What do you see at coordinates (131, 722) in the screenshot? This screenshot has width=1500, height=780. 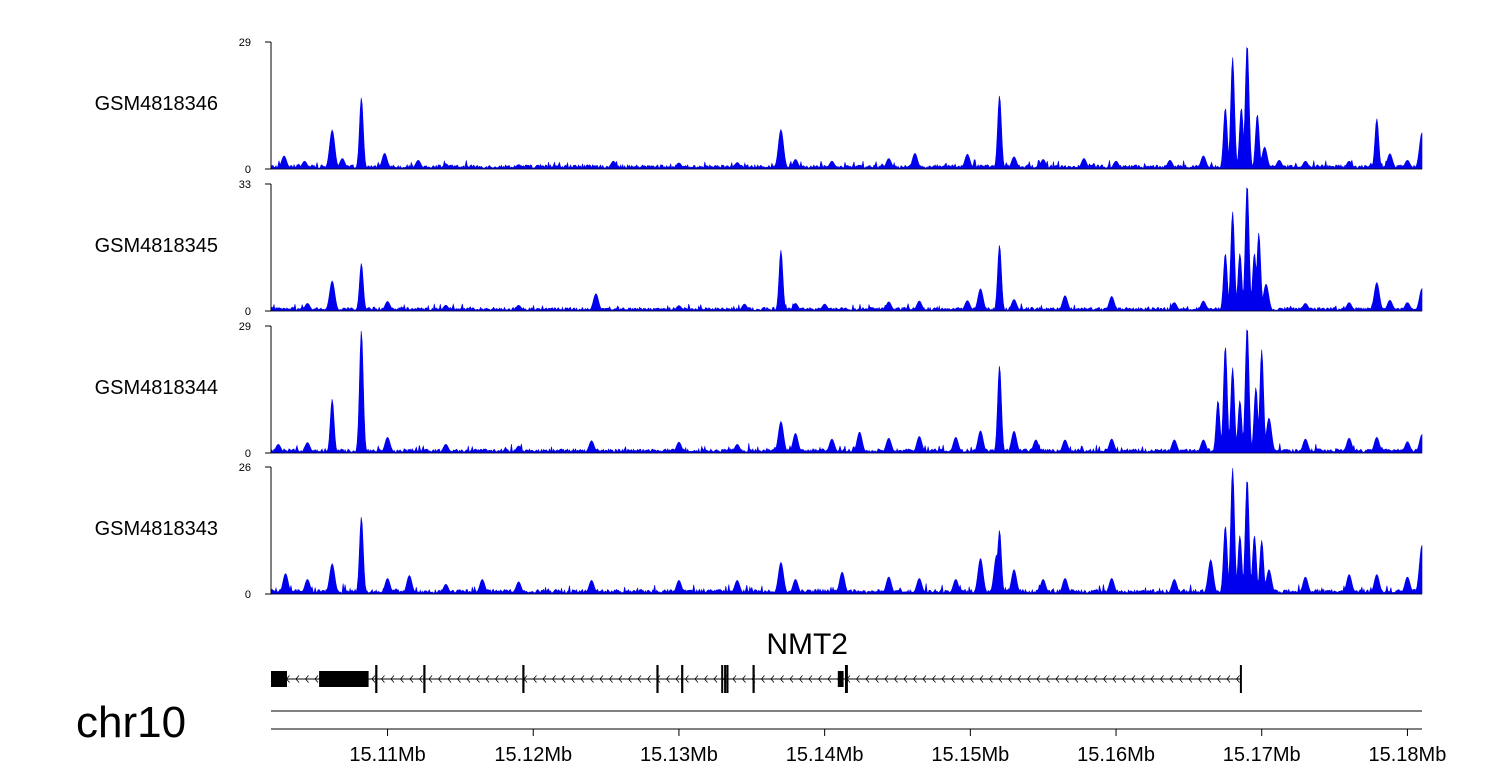 I see `chromosome-label: chr10` at bounding box center [131, 722].